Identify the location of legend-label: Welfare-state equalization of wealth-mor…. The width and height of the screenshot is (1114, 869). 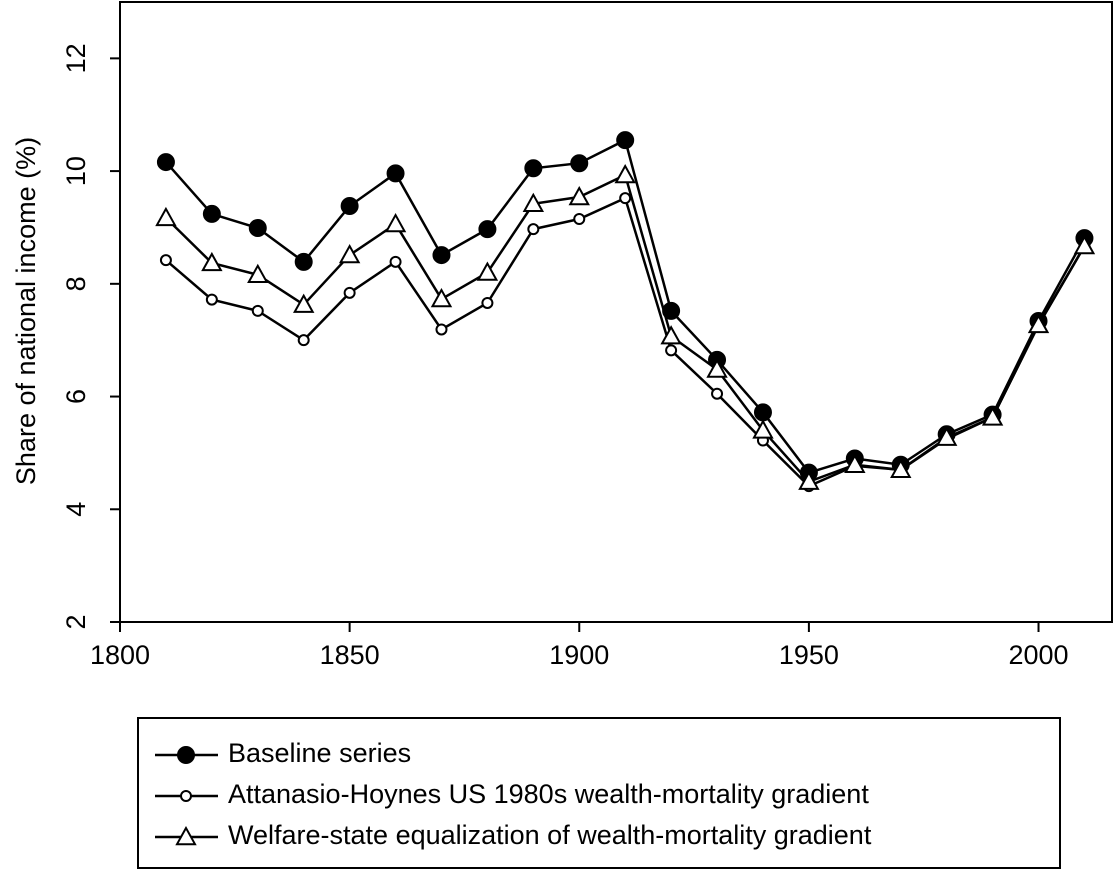
(550, 835).